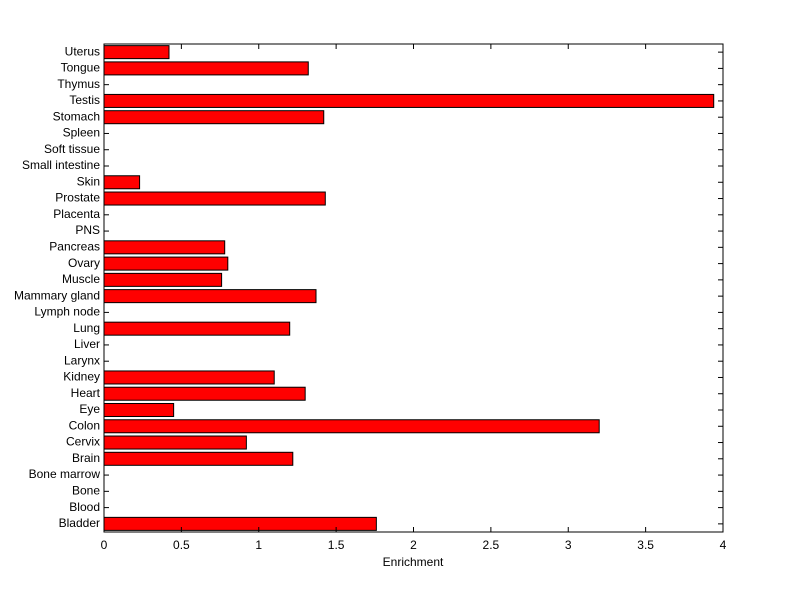  I want to click on y-tick-label: Bone marrow, so click(65, 474).